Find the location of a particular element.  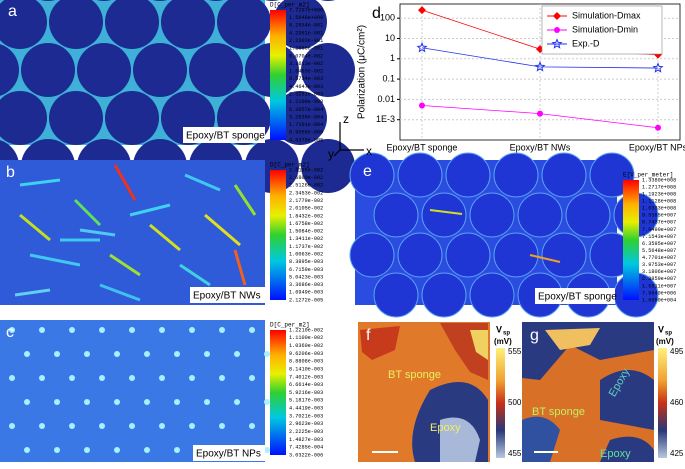

colorbar-label: 1.1128e+008 is located at coordinates (659, 202).